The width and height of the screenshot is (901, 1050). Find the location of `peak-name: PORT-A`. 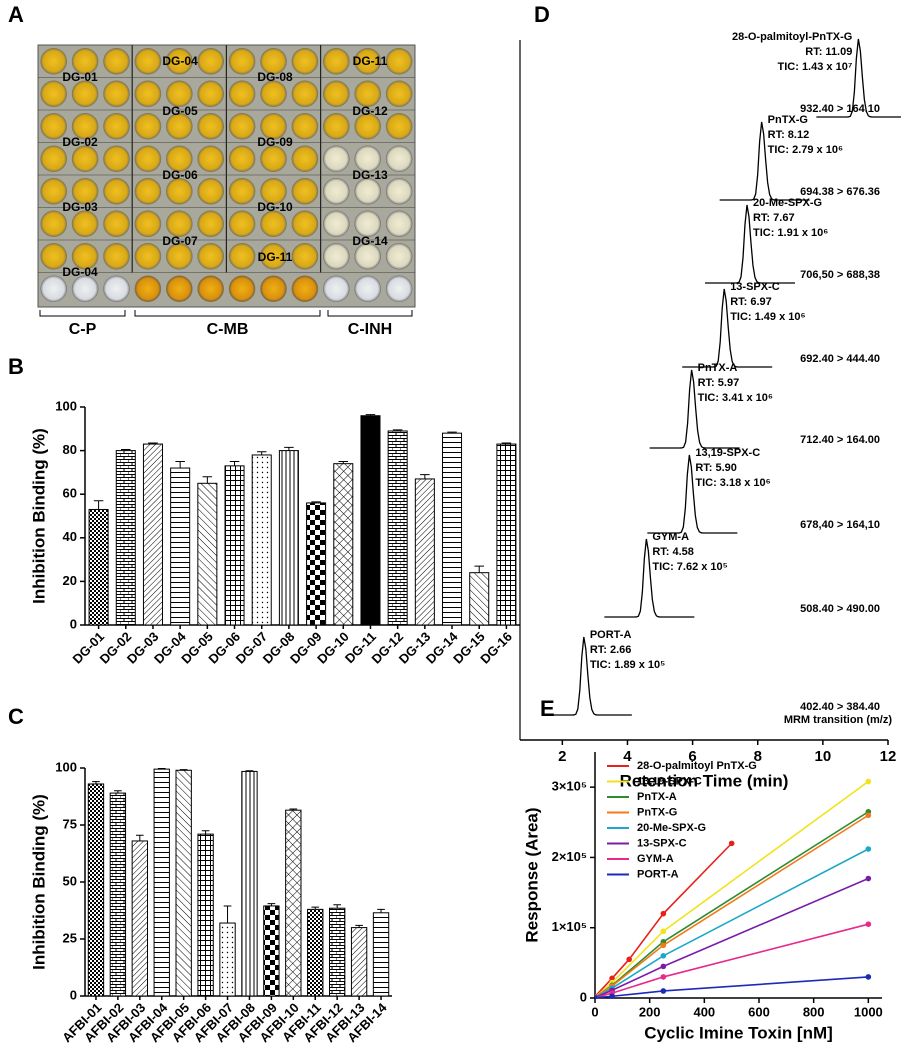

peak-name: PORT-A is located at coordinates (611, 635).